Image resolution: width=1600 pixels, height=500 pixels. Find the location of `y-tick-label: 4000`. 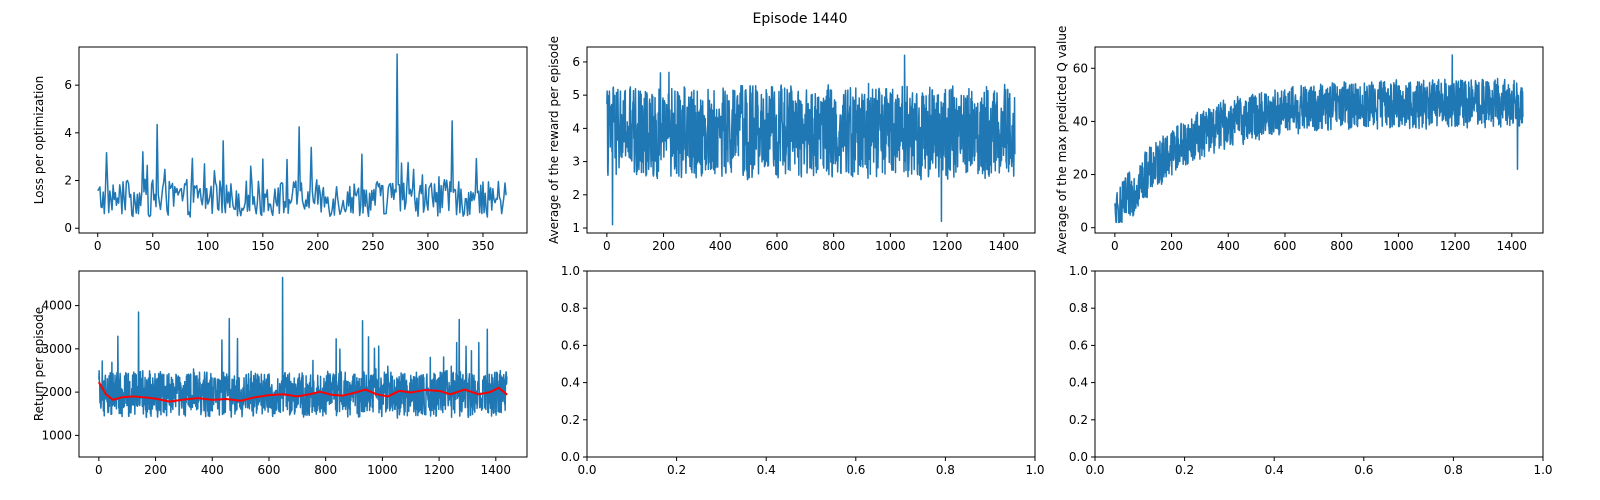

y-tick-label: 4000 is located at coordinates (56, 306).